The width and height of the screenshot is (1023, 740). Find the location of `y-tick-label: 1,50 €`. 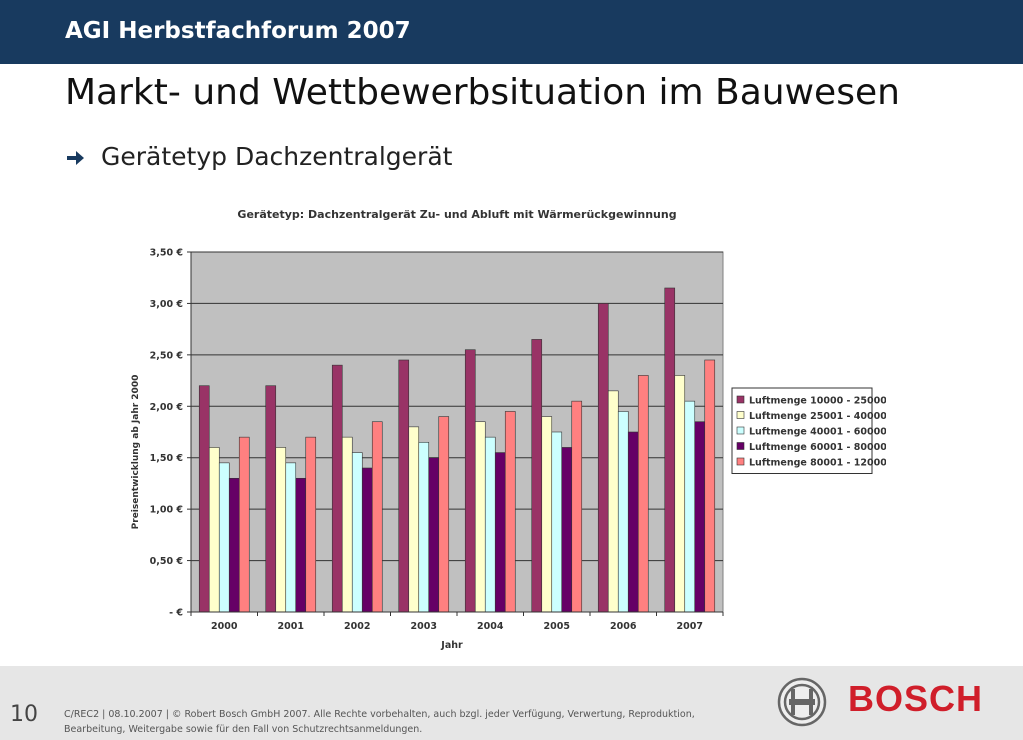

y-tick-label: 1,50 € is located at coordinates (166, 458).